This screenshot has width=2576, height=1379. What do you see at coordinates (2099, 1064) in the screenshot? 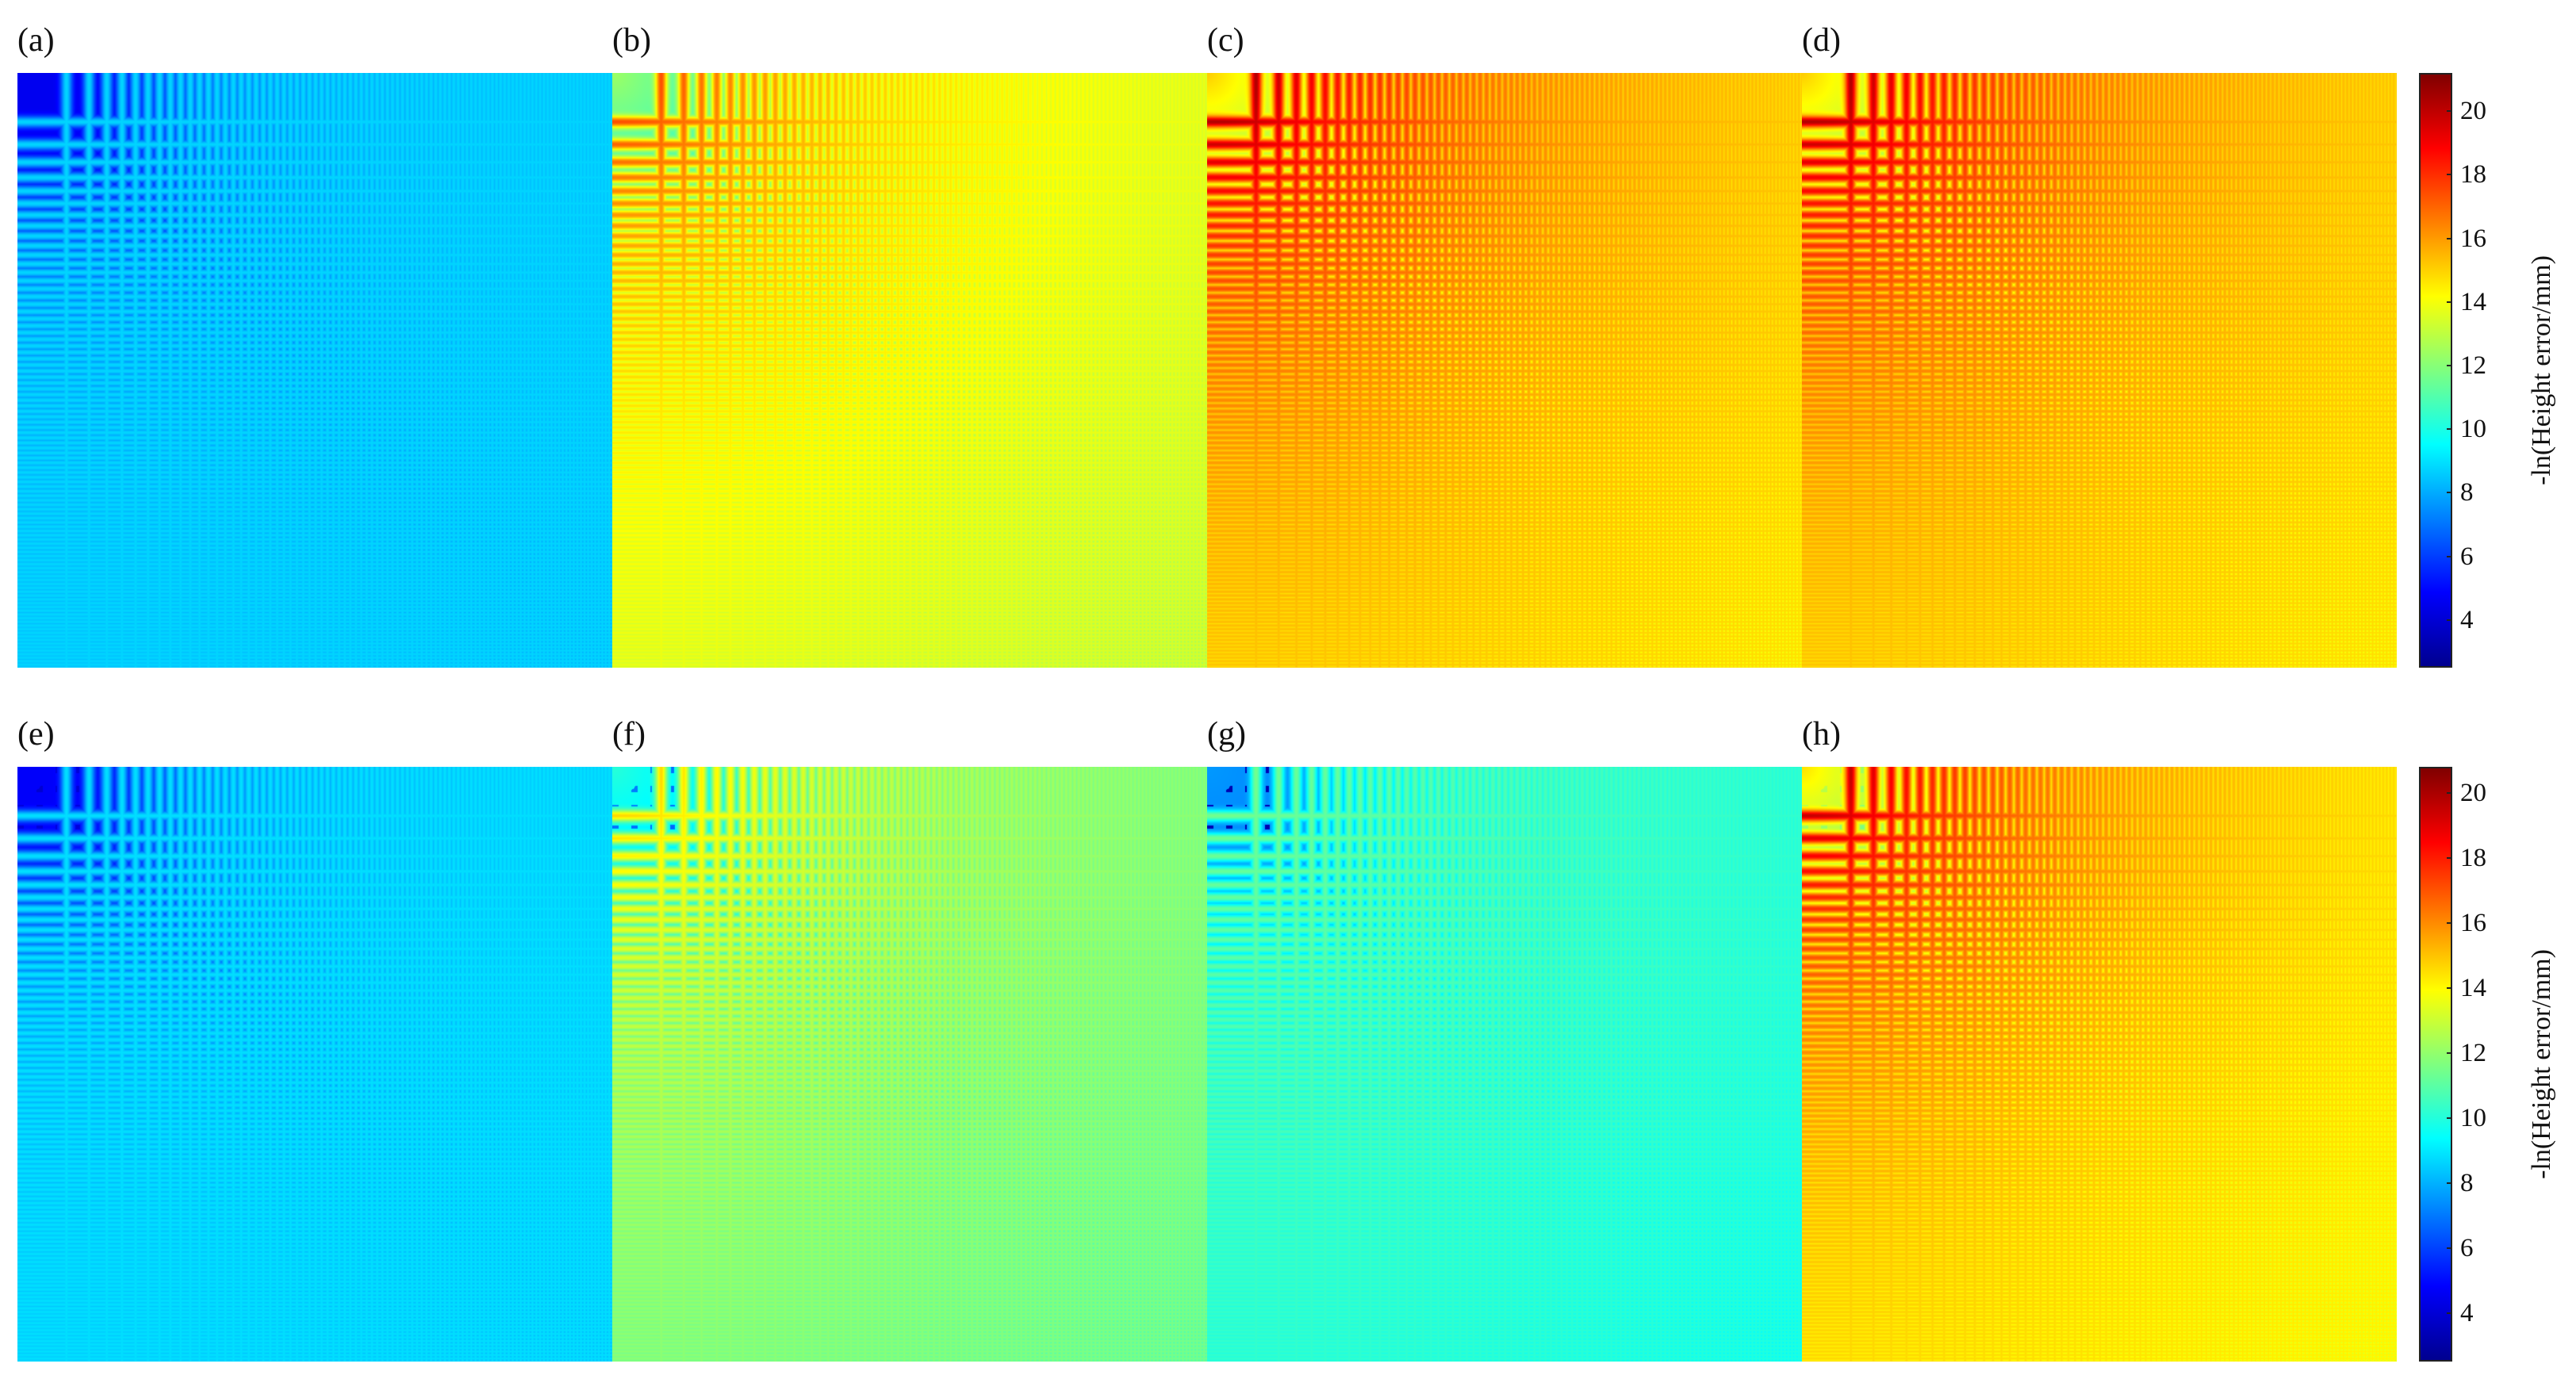
I see `heatmap-panel-h` at bounding box center [2099, 1064].